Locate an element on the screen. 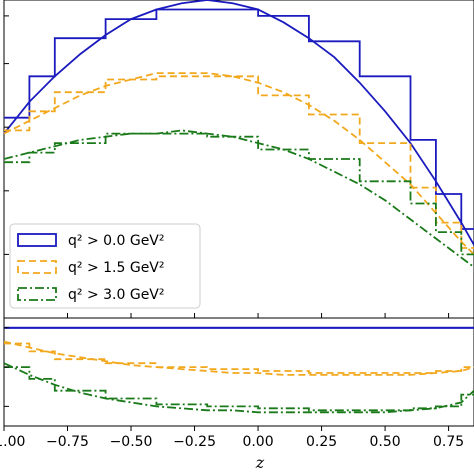 The height and width of the screenshot is (474, 474). x-tick-label-7: 0.75 is located at coordinates (448, 442).